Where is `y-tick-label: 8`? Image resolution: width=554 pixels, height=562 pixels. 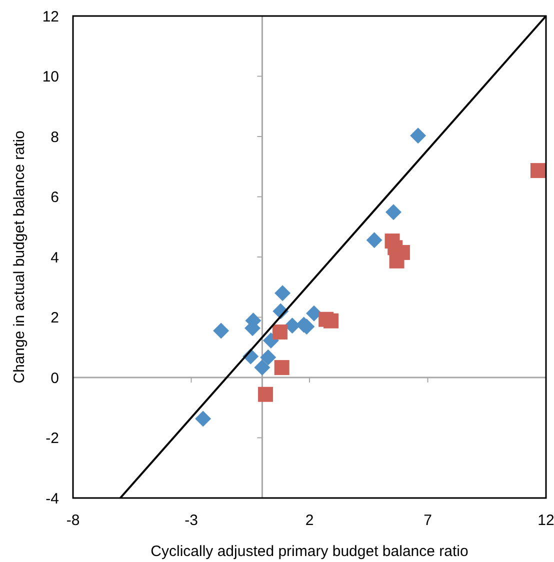
y-tick-label: 8 is located at coordinates (54, 137).